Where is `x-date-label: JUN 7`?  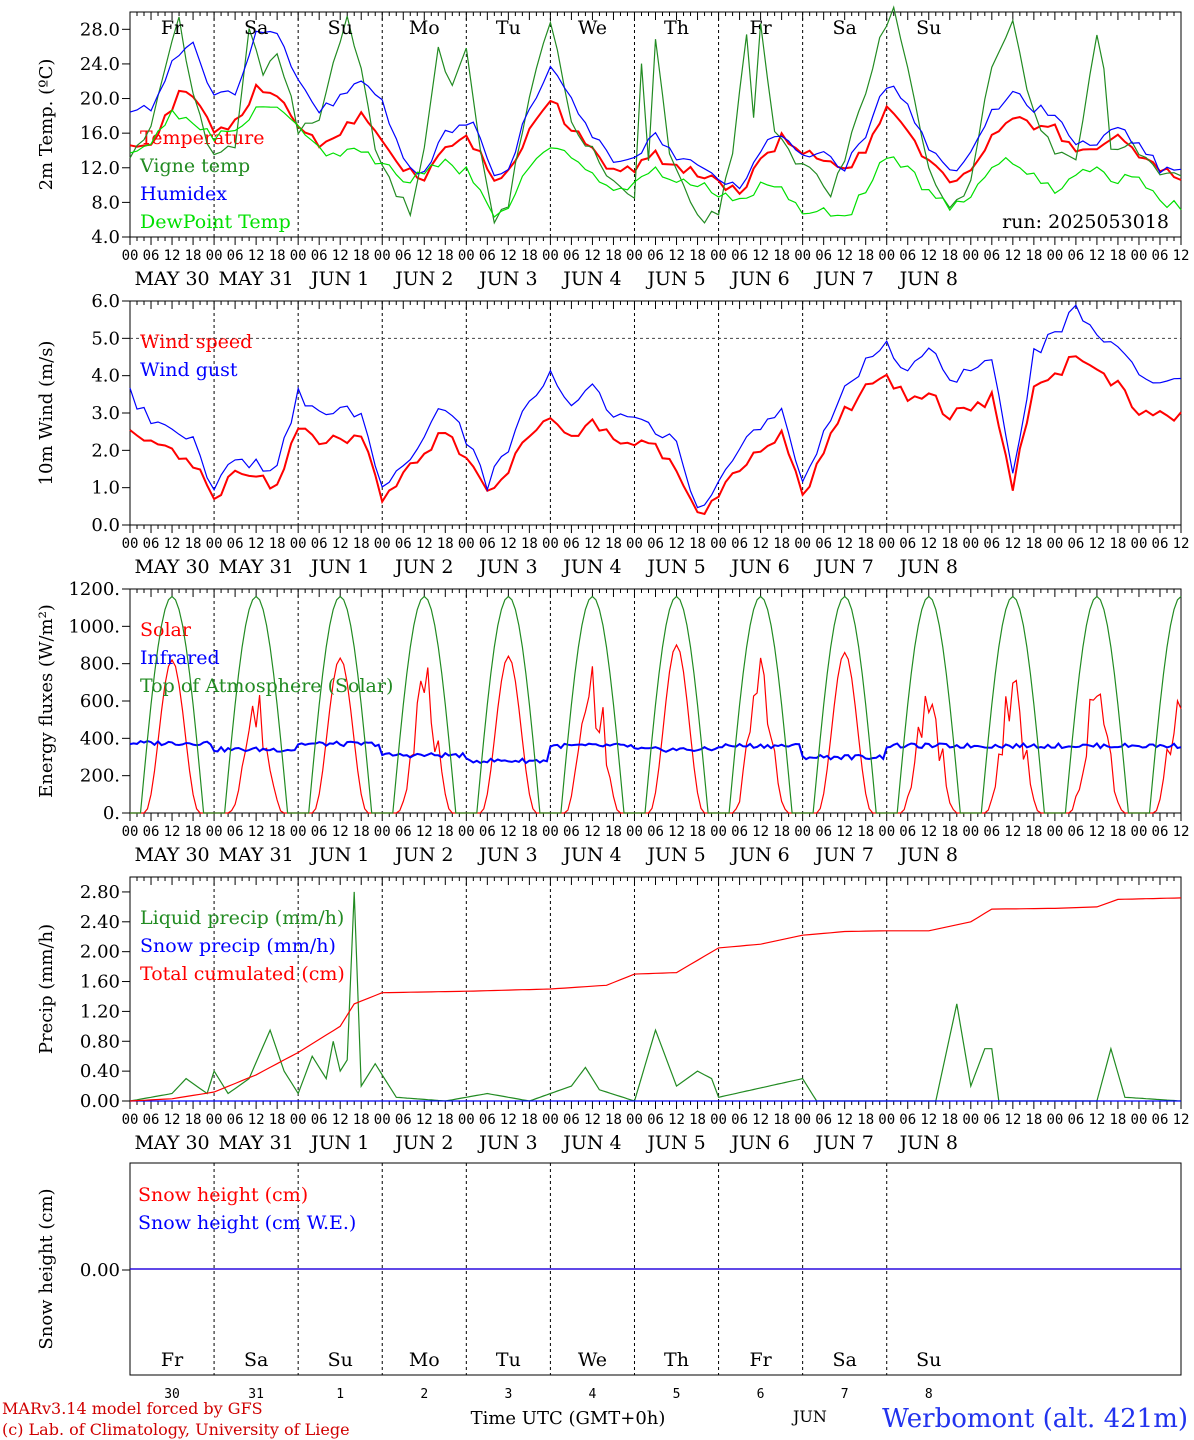
x-date-label: JUN 7 is located at coordinates (843, 279).